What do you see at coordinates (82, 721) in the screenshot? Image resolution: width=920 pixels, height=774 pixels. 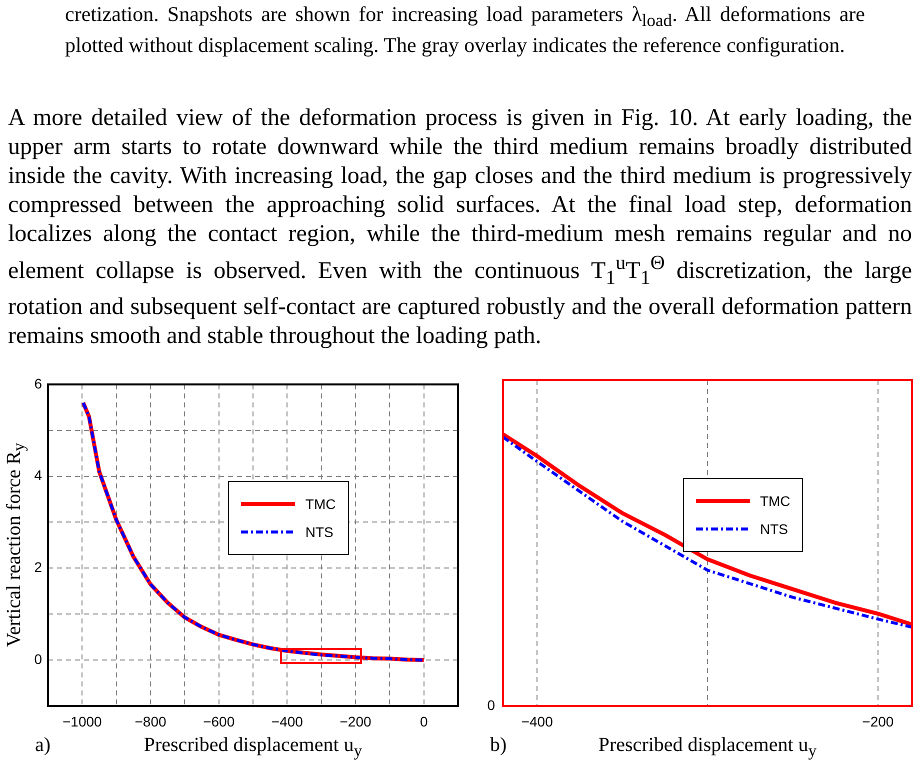 I see `x-tick-label: −1000` at bounding box center [82, 721].